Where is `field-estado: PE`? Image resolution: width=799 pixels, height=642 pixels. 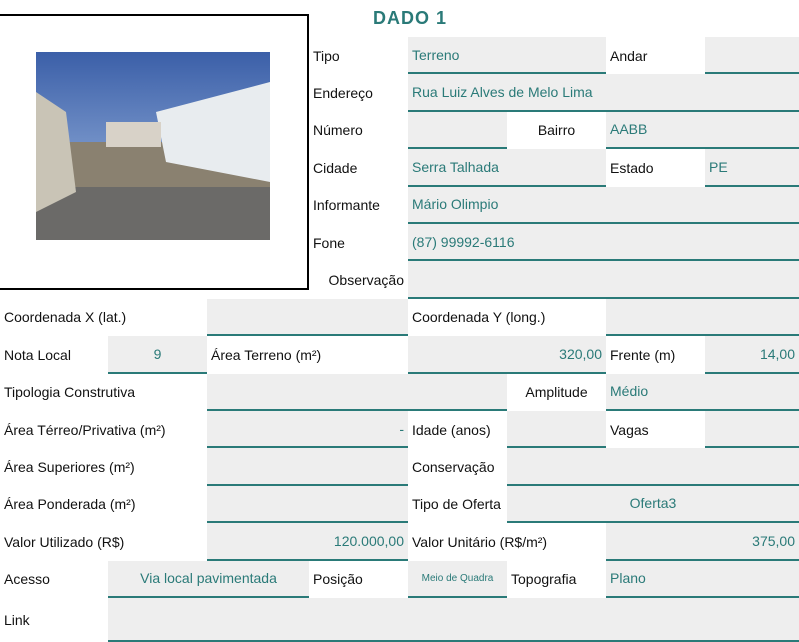
field-estado: PE is located at coordinates (752, 168).